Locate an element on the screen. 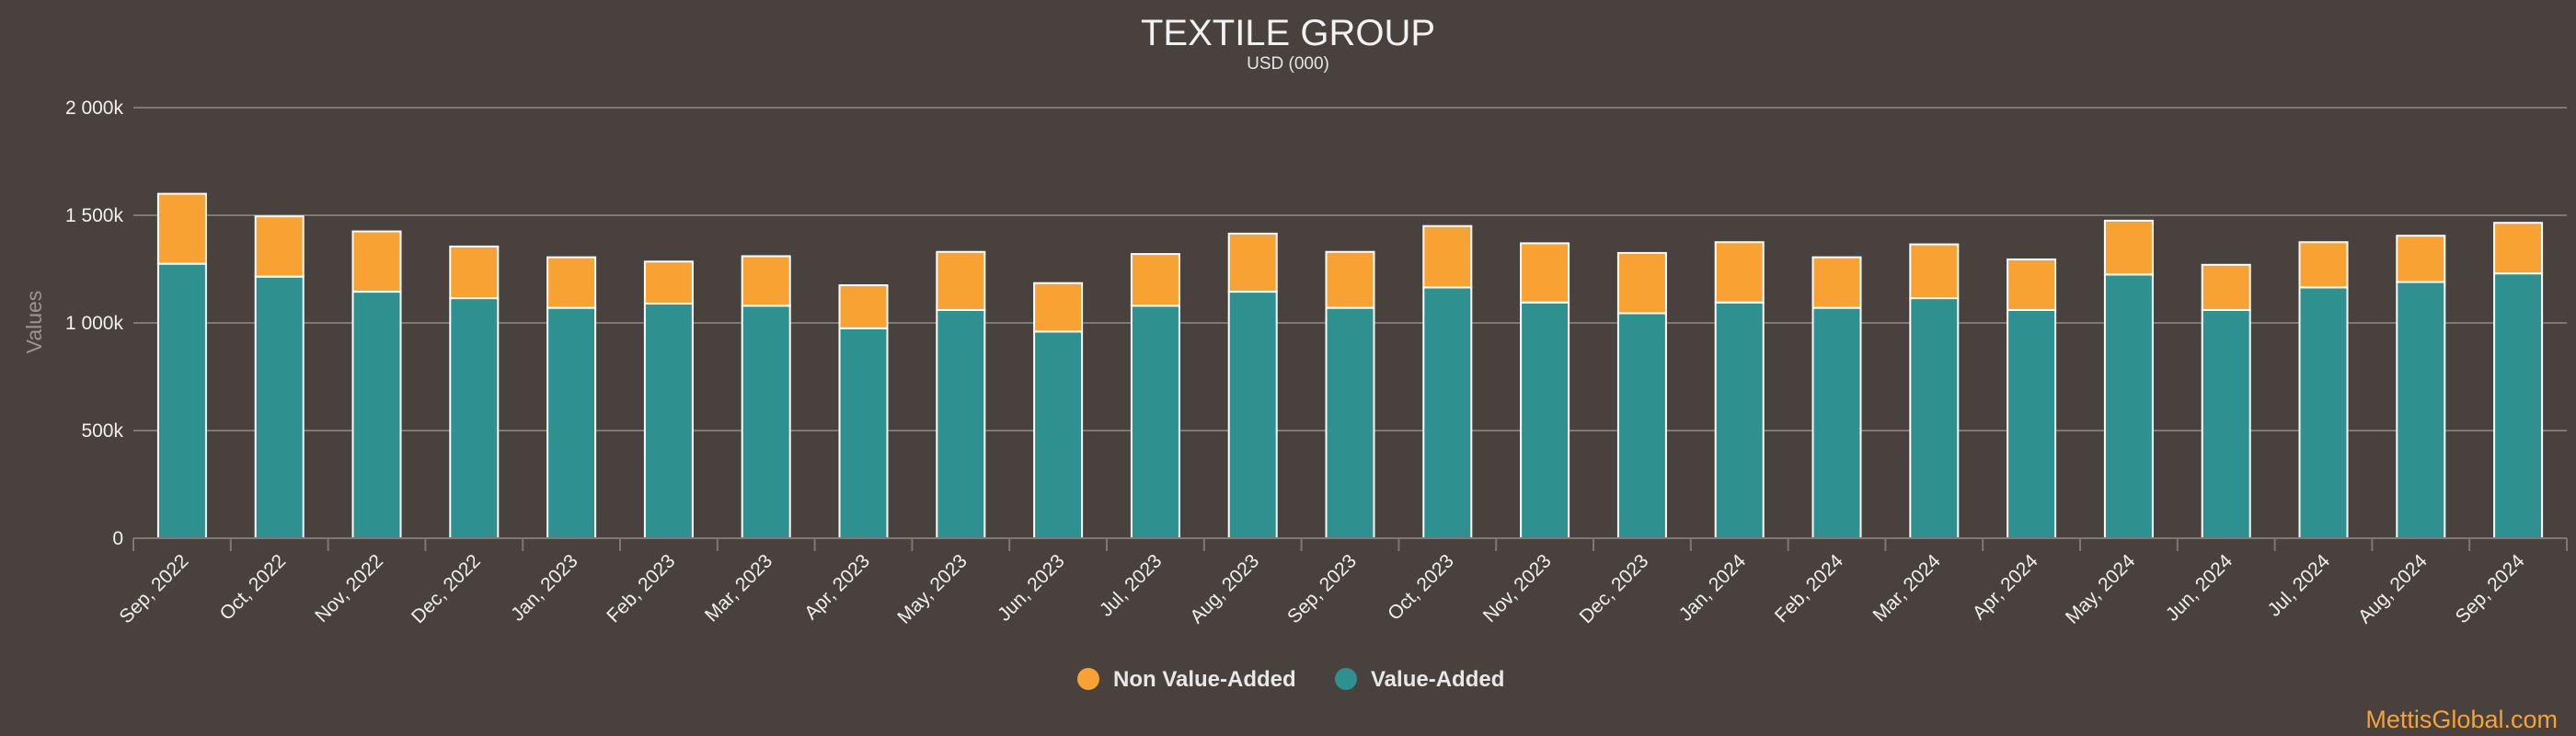 Image resolution: width=2576 pixels, height=736 pixels. x-tick-label: Mar, 2024 is located at coordinates (1907, 588).